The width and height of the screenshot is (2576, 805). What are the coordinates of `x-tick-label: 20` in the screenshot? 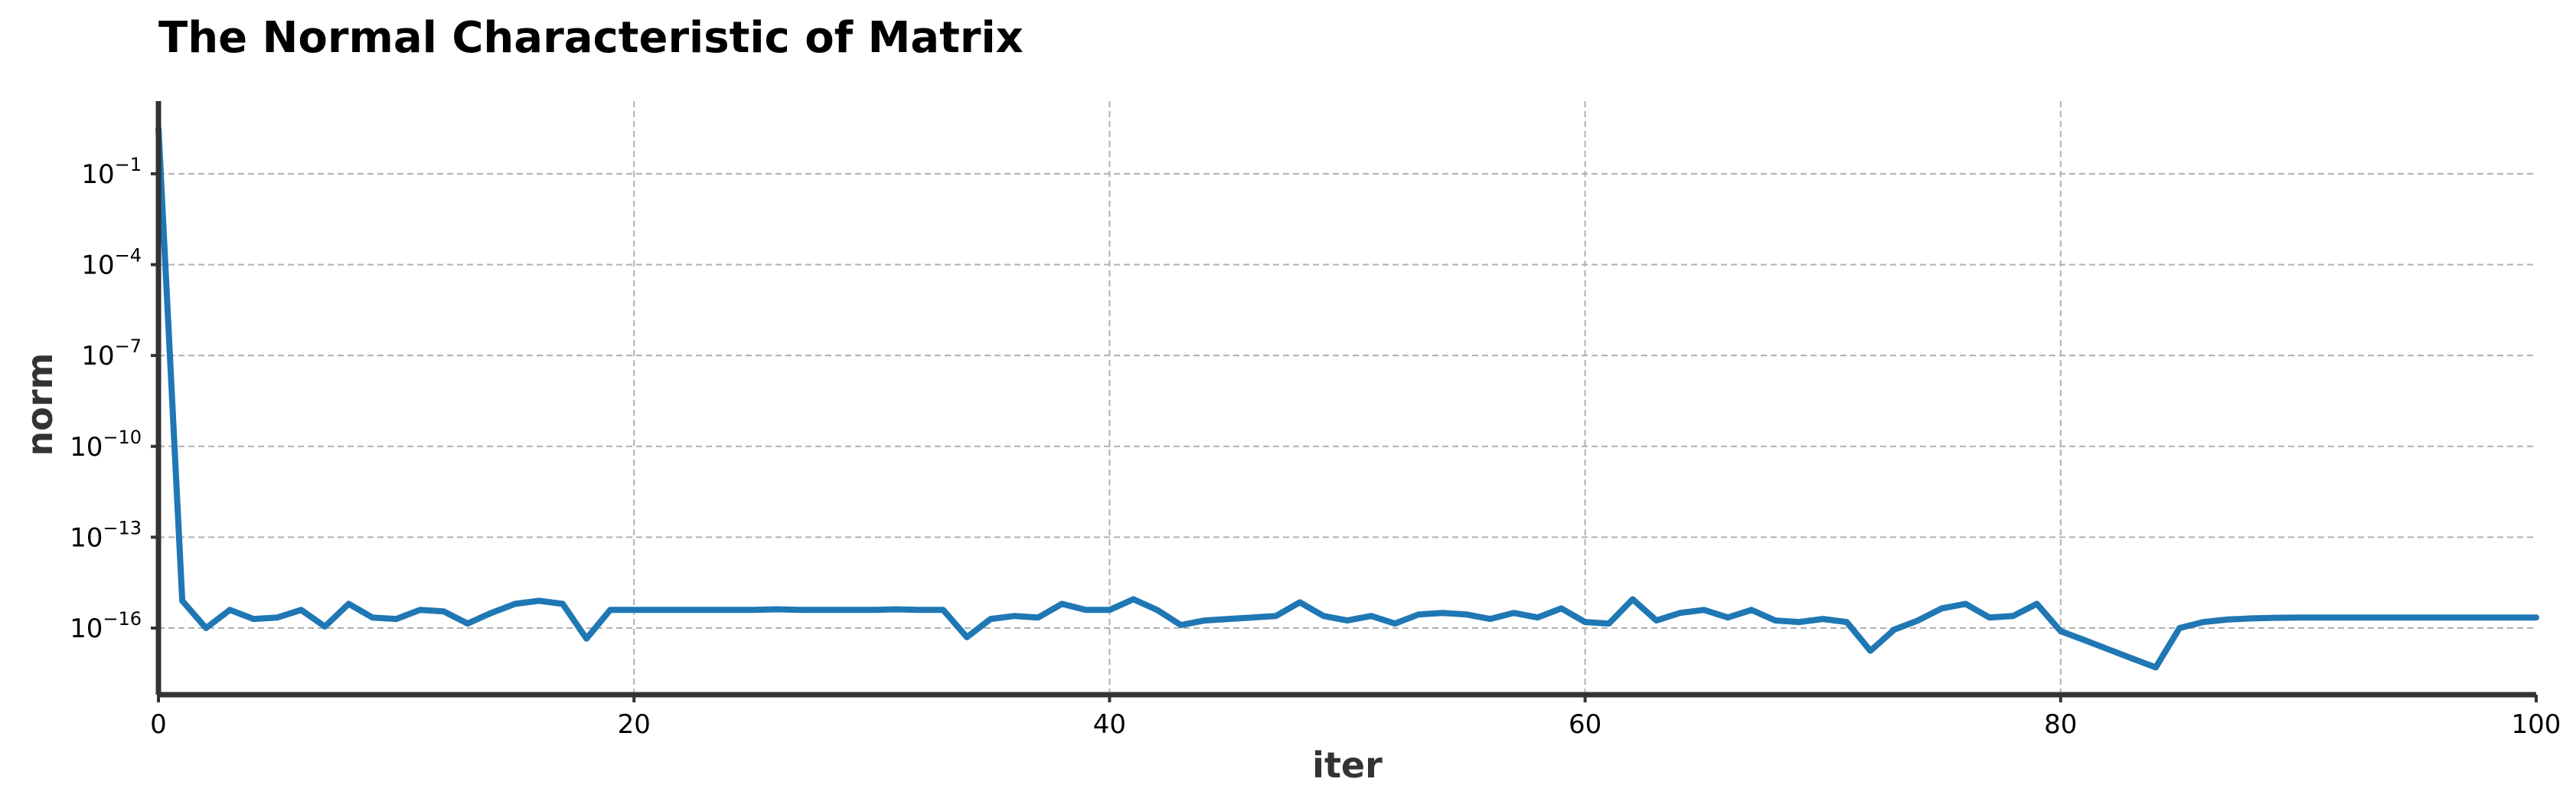 It's located at (634, 724).